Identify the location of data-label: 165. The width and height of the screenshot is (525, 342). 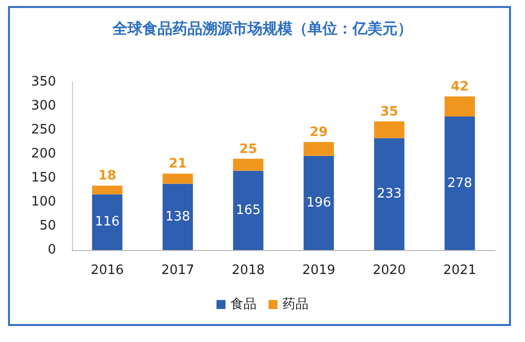
(248, 210).